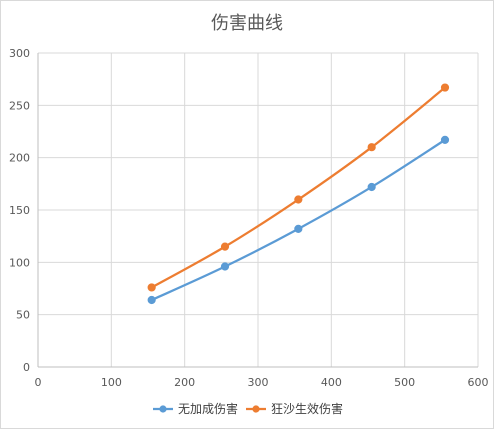 The height and width of the screenshot is (429, 494). What do you see at coordinates (184, 382) in the screenshot?
I see `x-tick-label: 200` at bounding box center [184, 382].